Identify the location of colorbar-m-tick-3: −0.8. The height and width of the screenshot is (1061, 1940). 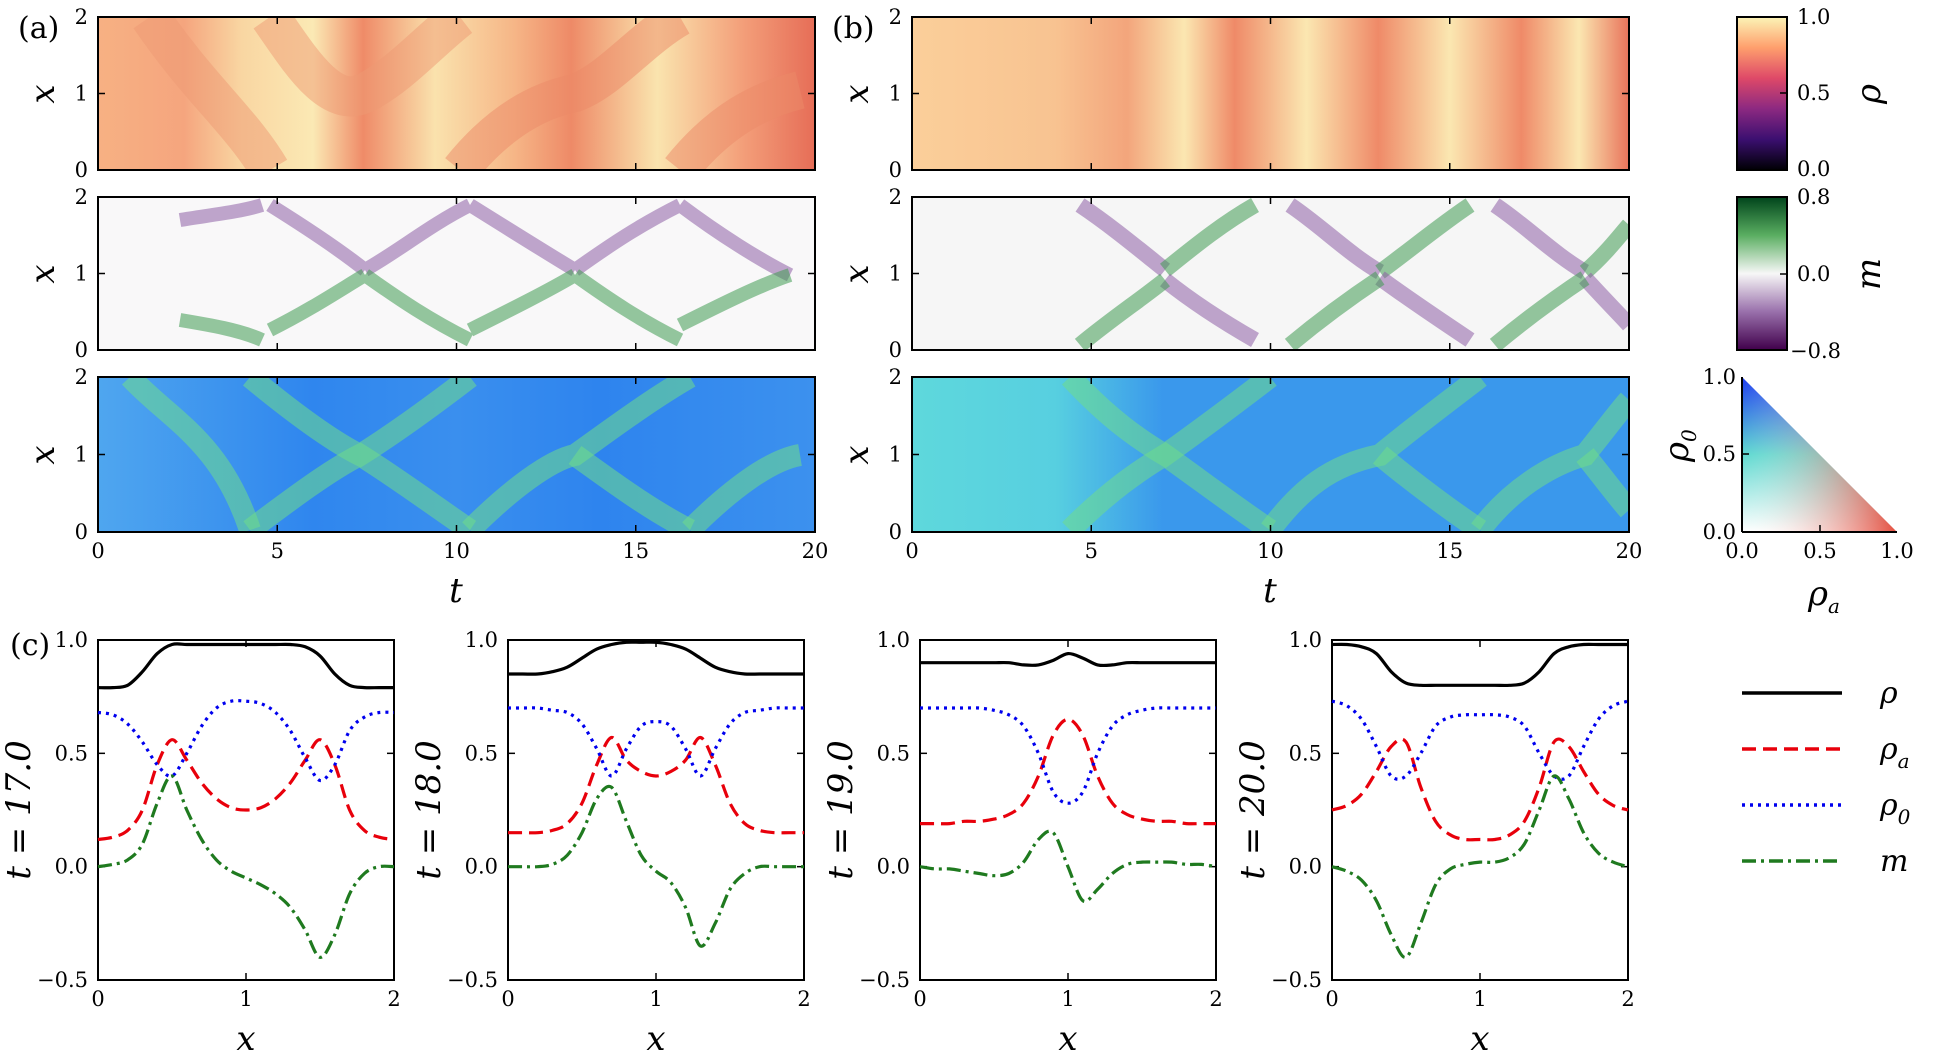
(1815, 351).